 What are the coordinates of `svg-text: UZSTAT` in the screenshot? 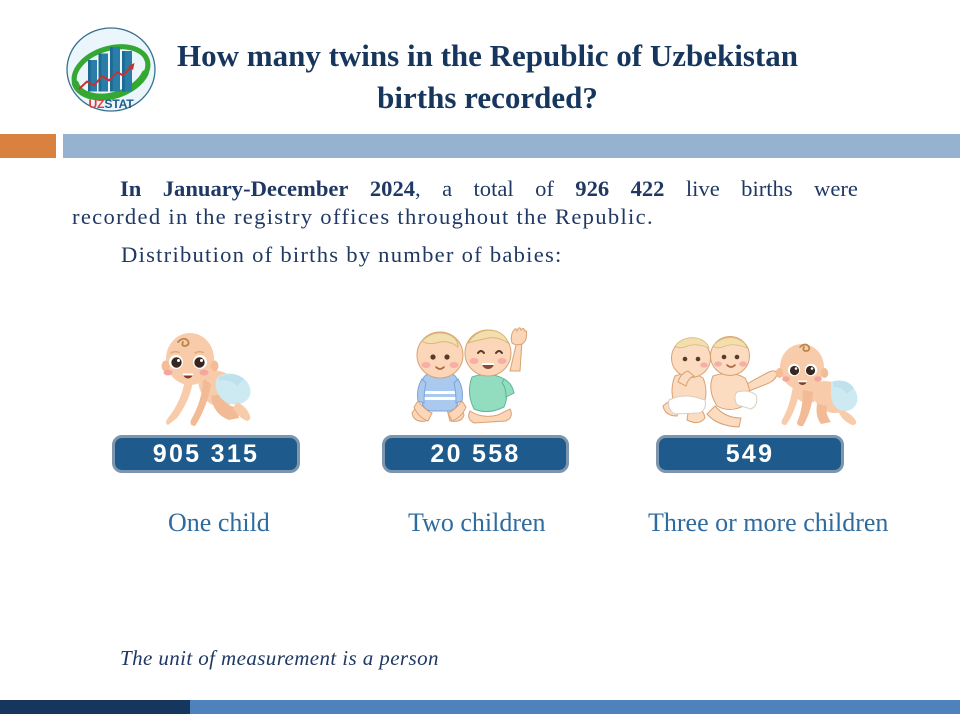 It's located at (111, 104).